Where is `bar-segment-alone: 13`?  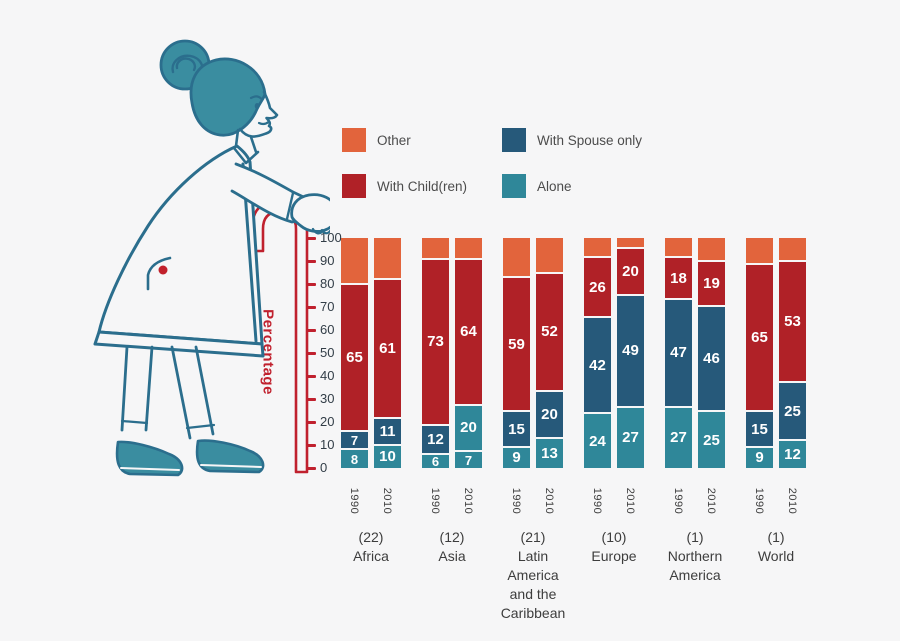
bar-segment-alone: 13 is located at coordinates (549, 453).